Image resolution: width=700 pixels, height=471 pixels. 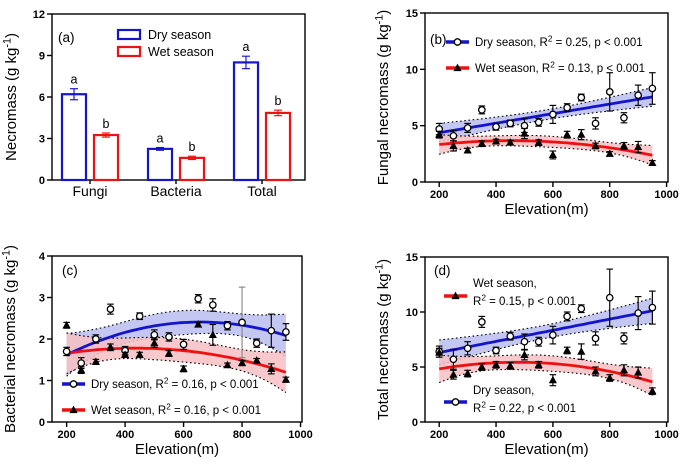 I want to click on x-tick-label: 1000, so click(x=666, y=435).